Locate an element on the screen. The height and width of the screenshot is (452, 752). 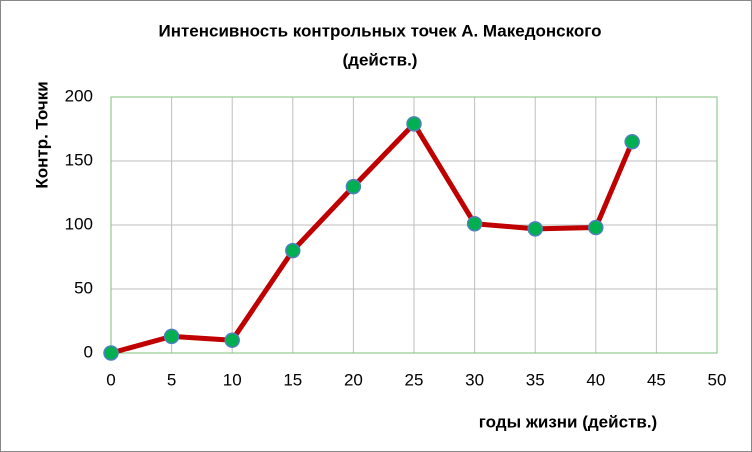
y-tick-label: 150 is located at coordinates (79, 159).